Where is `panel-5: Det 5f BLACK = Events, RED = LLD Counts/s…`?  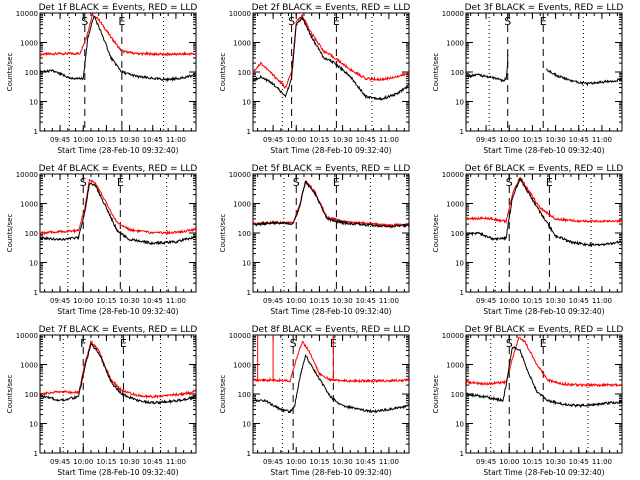
panel-5: Det 5f BLACK = Events, RED = LLD Counts/s… is located at coordinates (314, 240).